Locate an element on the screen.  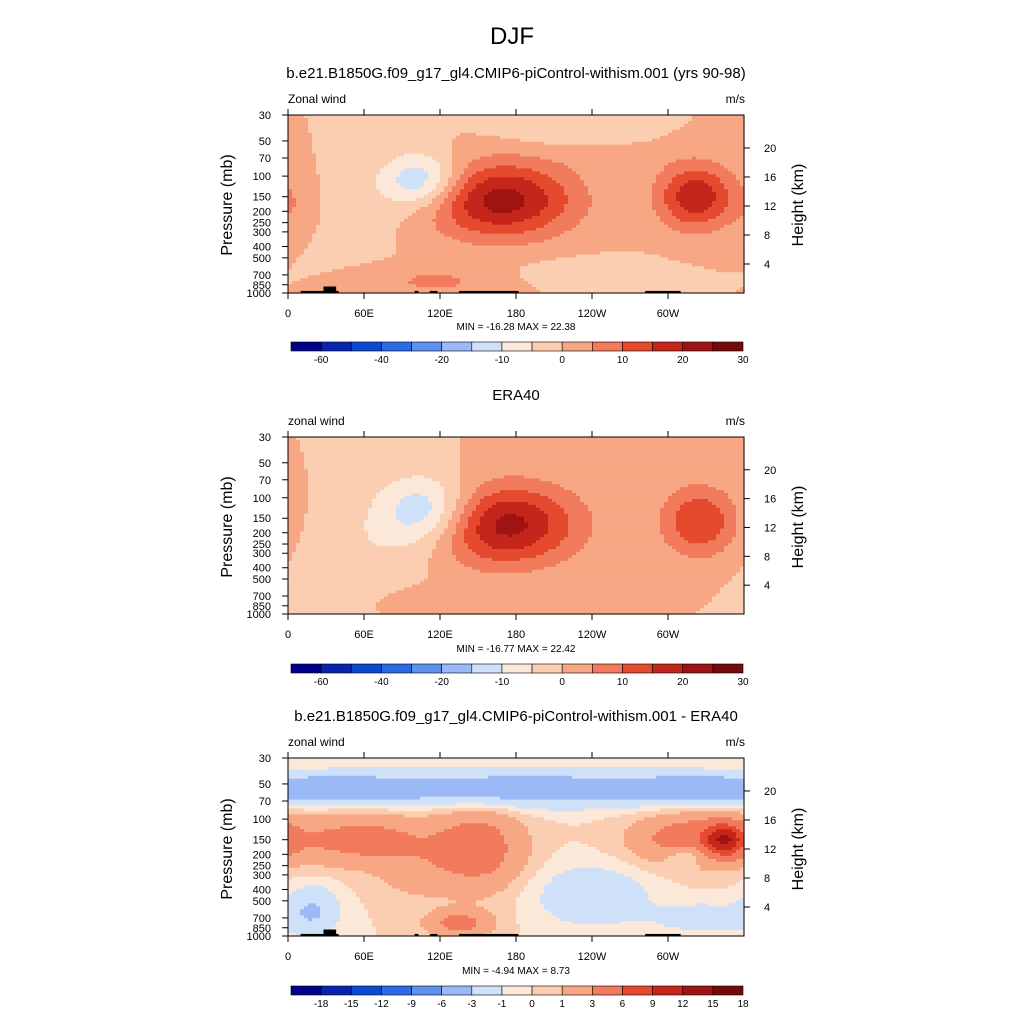
units-label: m/s is located at coordinates (735, 99).